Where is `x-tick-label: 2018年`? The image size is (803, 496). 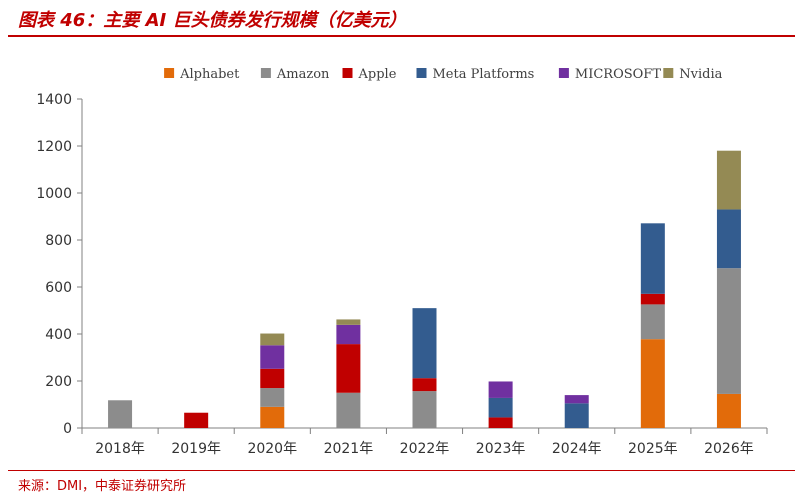
x-tick-label: 2018年 is located at coordinates (120, 449).